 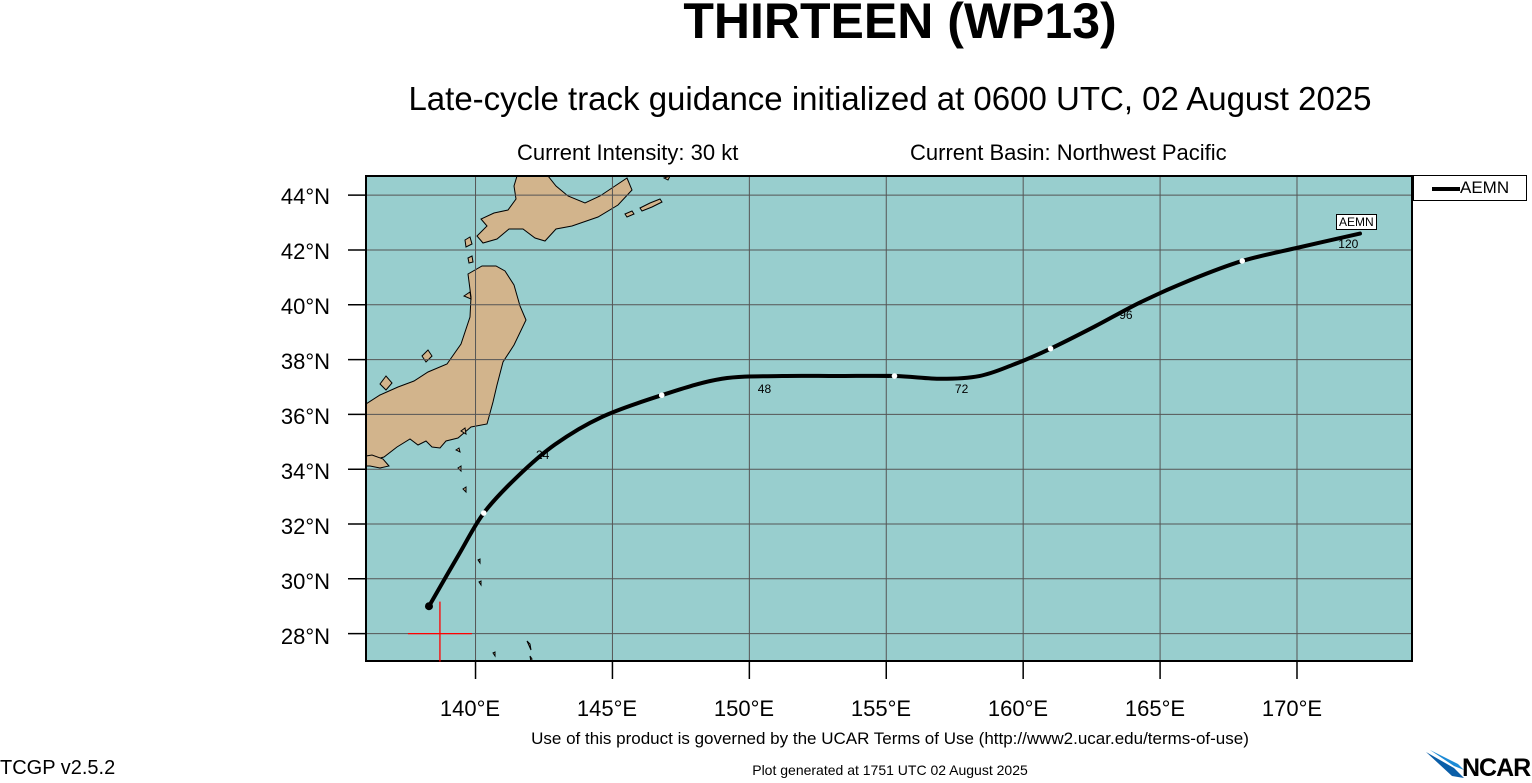 I want to click on hour-label-72: 72, so click(x=961, y=389).